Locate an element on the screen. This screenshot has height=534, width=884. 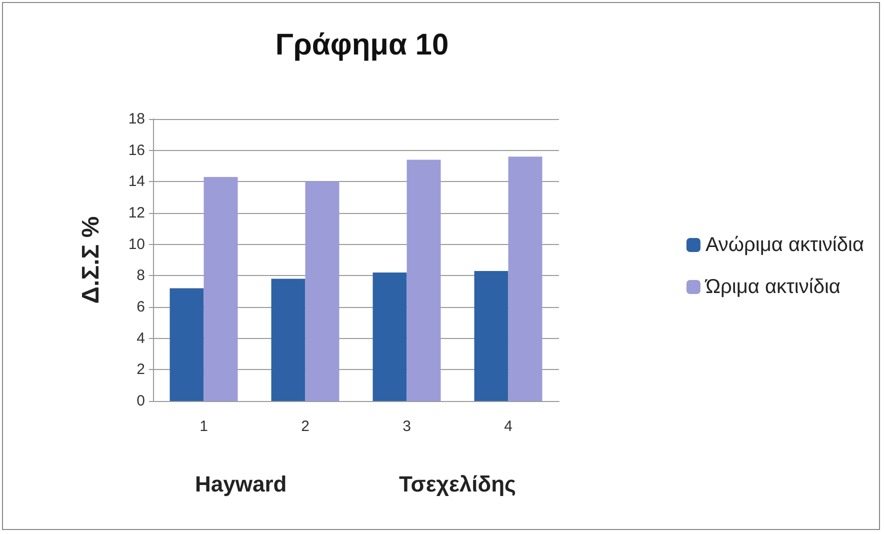
text: Τσεχελίδης is located at coordinates (457, 484).